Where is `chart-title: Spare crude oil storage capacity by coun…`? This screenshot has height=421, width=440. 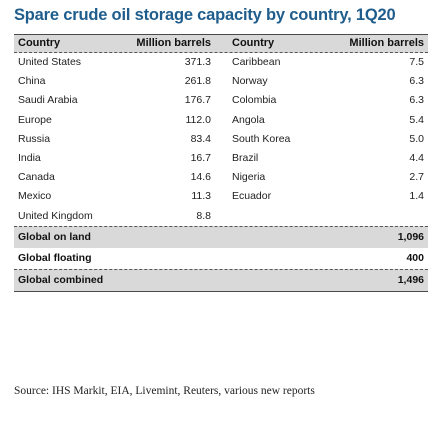 chart-title: Spare crude oil storage capacity by coun… is located at coordinates (205, 15).